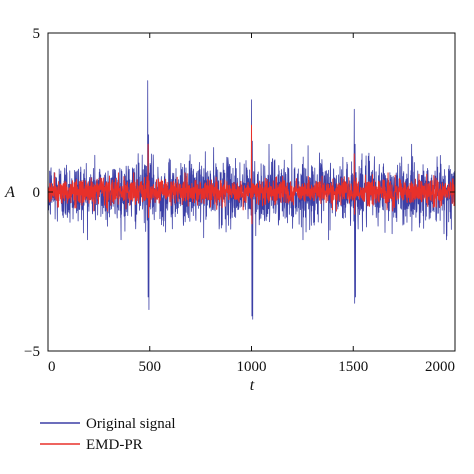 The width and height of the screenshot is (474, 474). Describe the element at coordinates (150, 367) in the screenshot. I see `x-tick-label: 500` at that location.